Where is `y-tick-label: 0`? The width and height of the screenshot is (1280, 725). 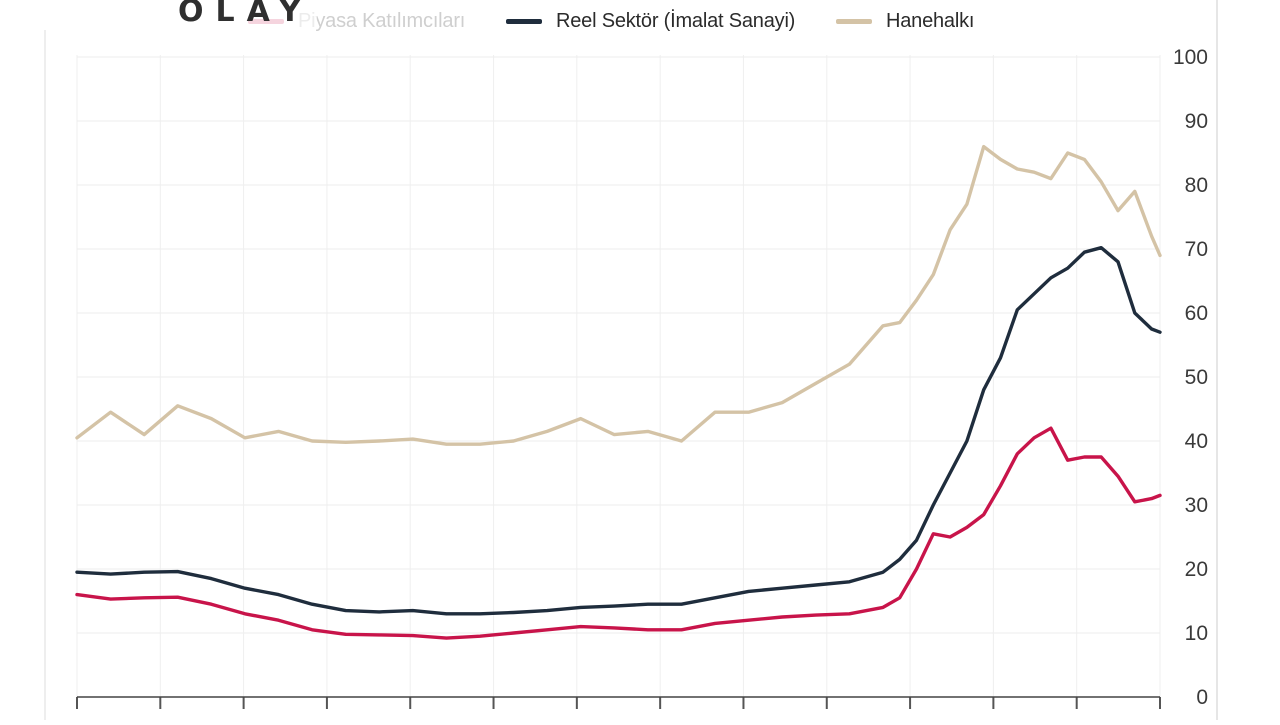
y-tick-label: 0 is located at coordinates (1202, 697).